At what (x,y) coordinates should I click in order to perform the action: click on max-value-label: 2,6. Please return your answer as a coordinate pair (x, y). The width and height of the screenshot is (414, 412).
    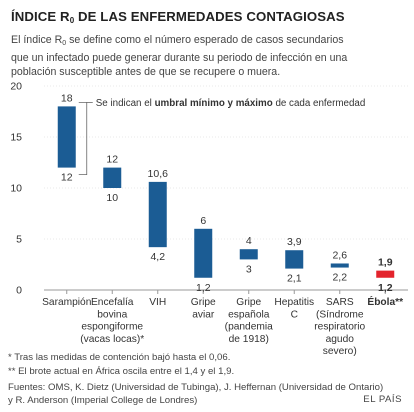
    Looking at the image, I should click on (339, 255).